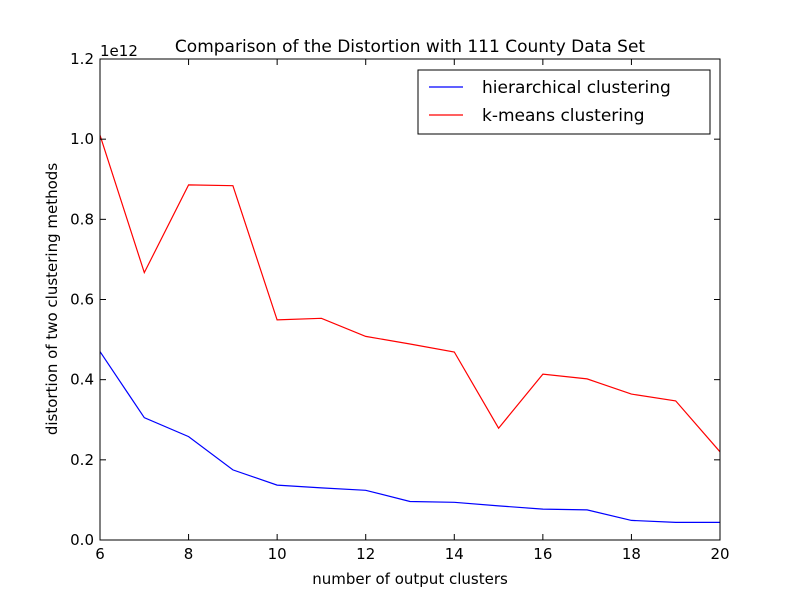  What do you see at coordinates (631, 554) in the screenshot?
I see `x-tick-label: 18` at bounding box center [631, 554].